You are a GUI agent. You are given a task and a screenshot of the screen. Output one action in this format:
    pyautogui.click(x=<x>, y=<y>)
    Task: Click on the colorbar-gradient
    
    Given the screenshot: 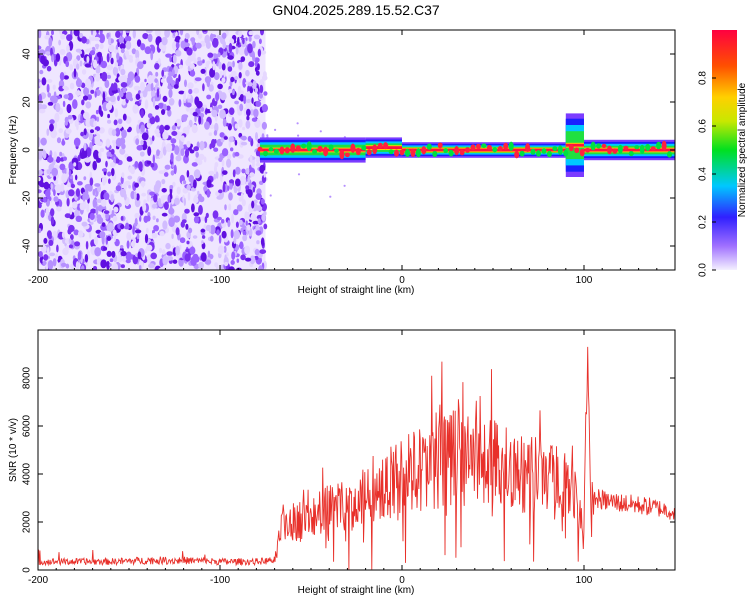 What is the action you would take?
    pyautogui.click(x=724, y=150)
    